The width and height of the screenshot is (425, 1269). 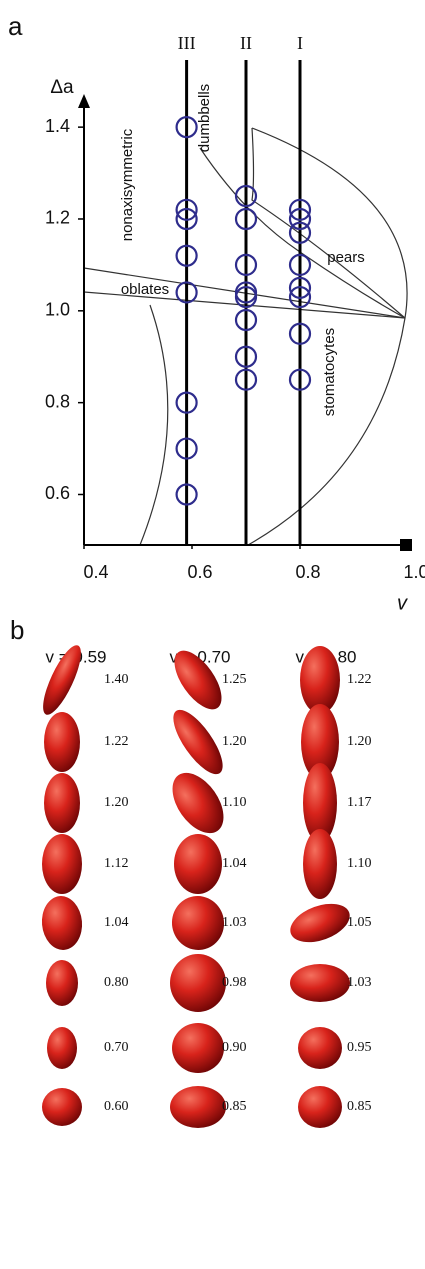 What do you see at coordinates (346, 257) in the screenshot?
I see `region-label: pears` at bounding box center [346, 257].